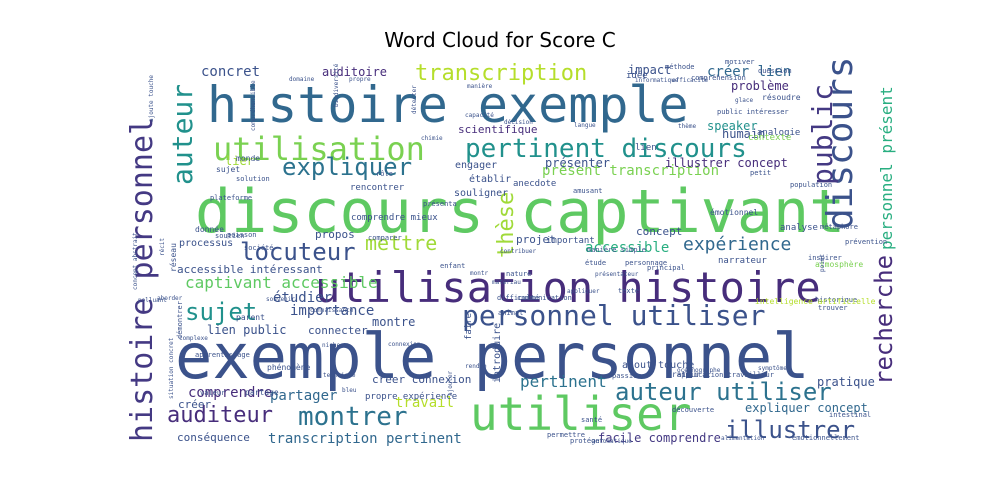 The height and width of the screenshot is (500, 1000). What do you see at coordinates (339, 375) in the screenshot?
I see `word-cloud-term: technique` at bounding box center [339, 375].